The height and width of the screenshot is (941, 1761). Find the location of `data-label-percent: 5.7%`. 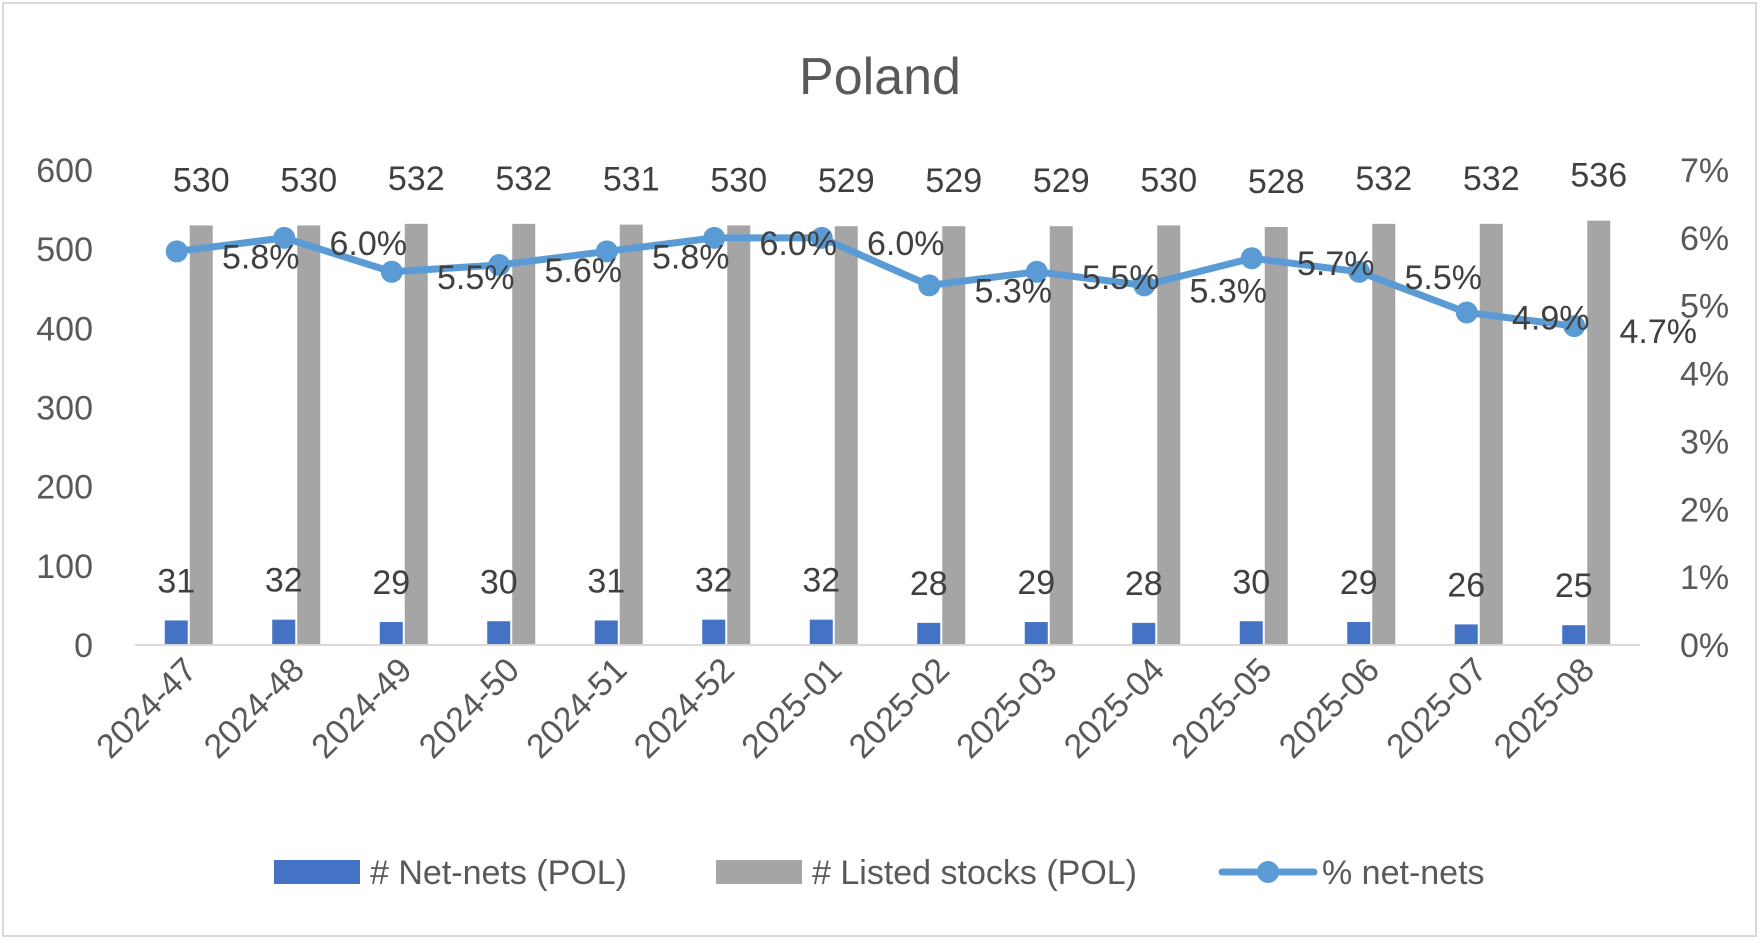

data-label-percent: 5.7% is located at coordinates (1336, 264).